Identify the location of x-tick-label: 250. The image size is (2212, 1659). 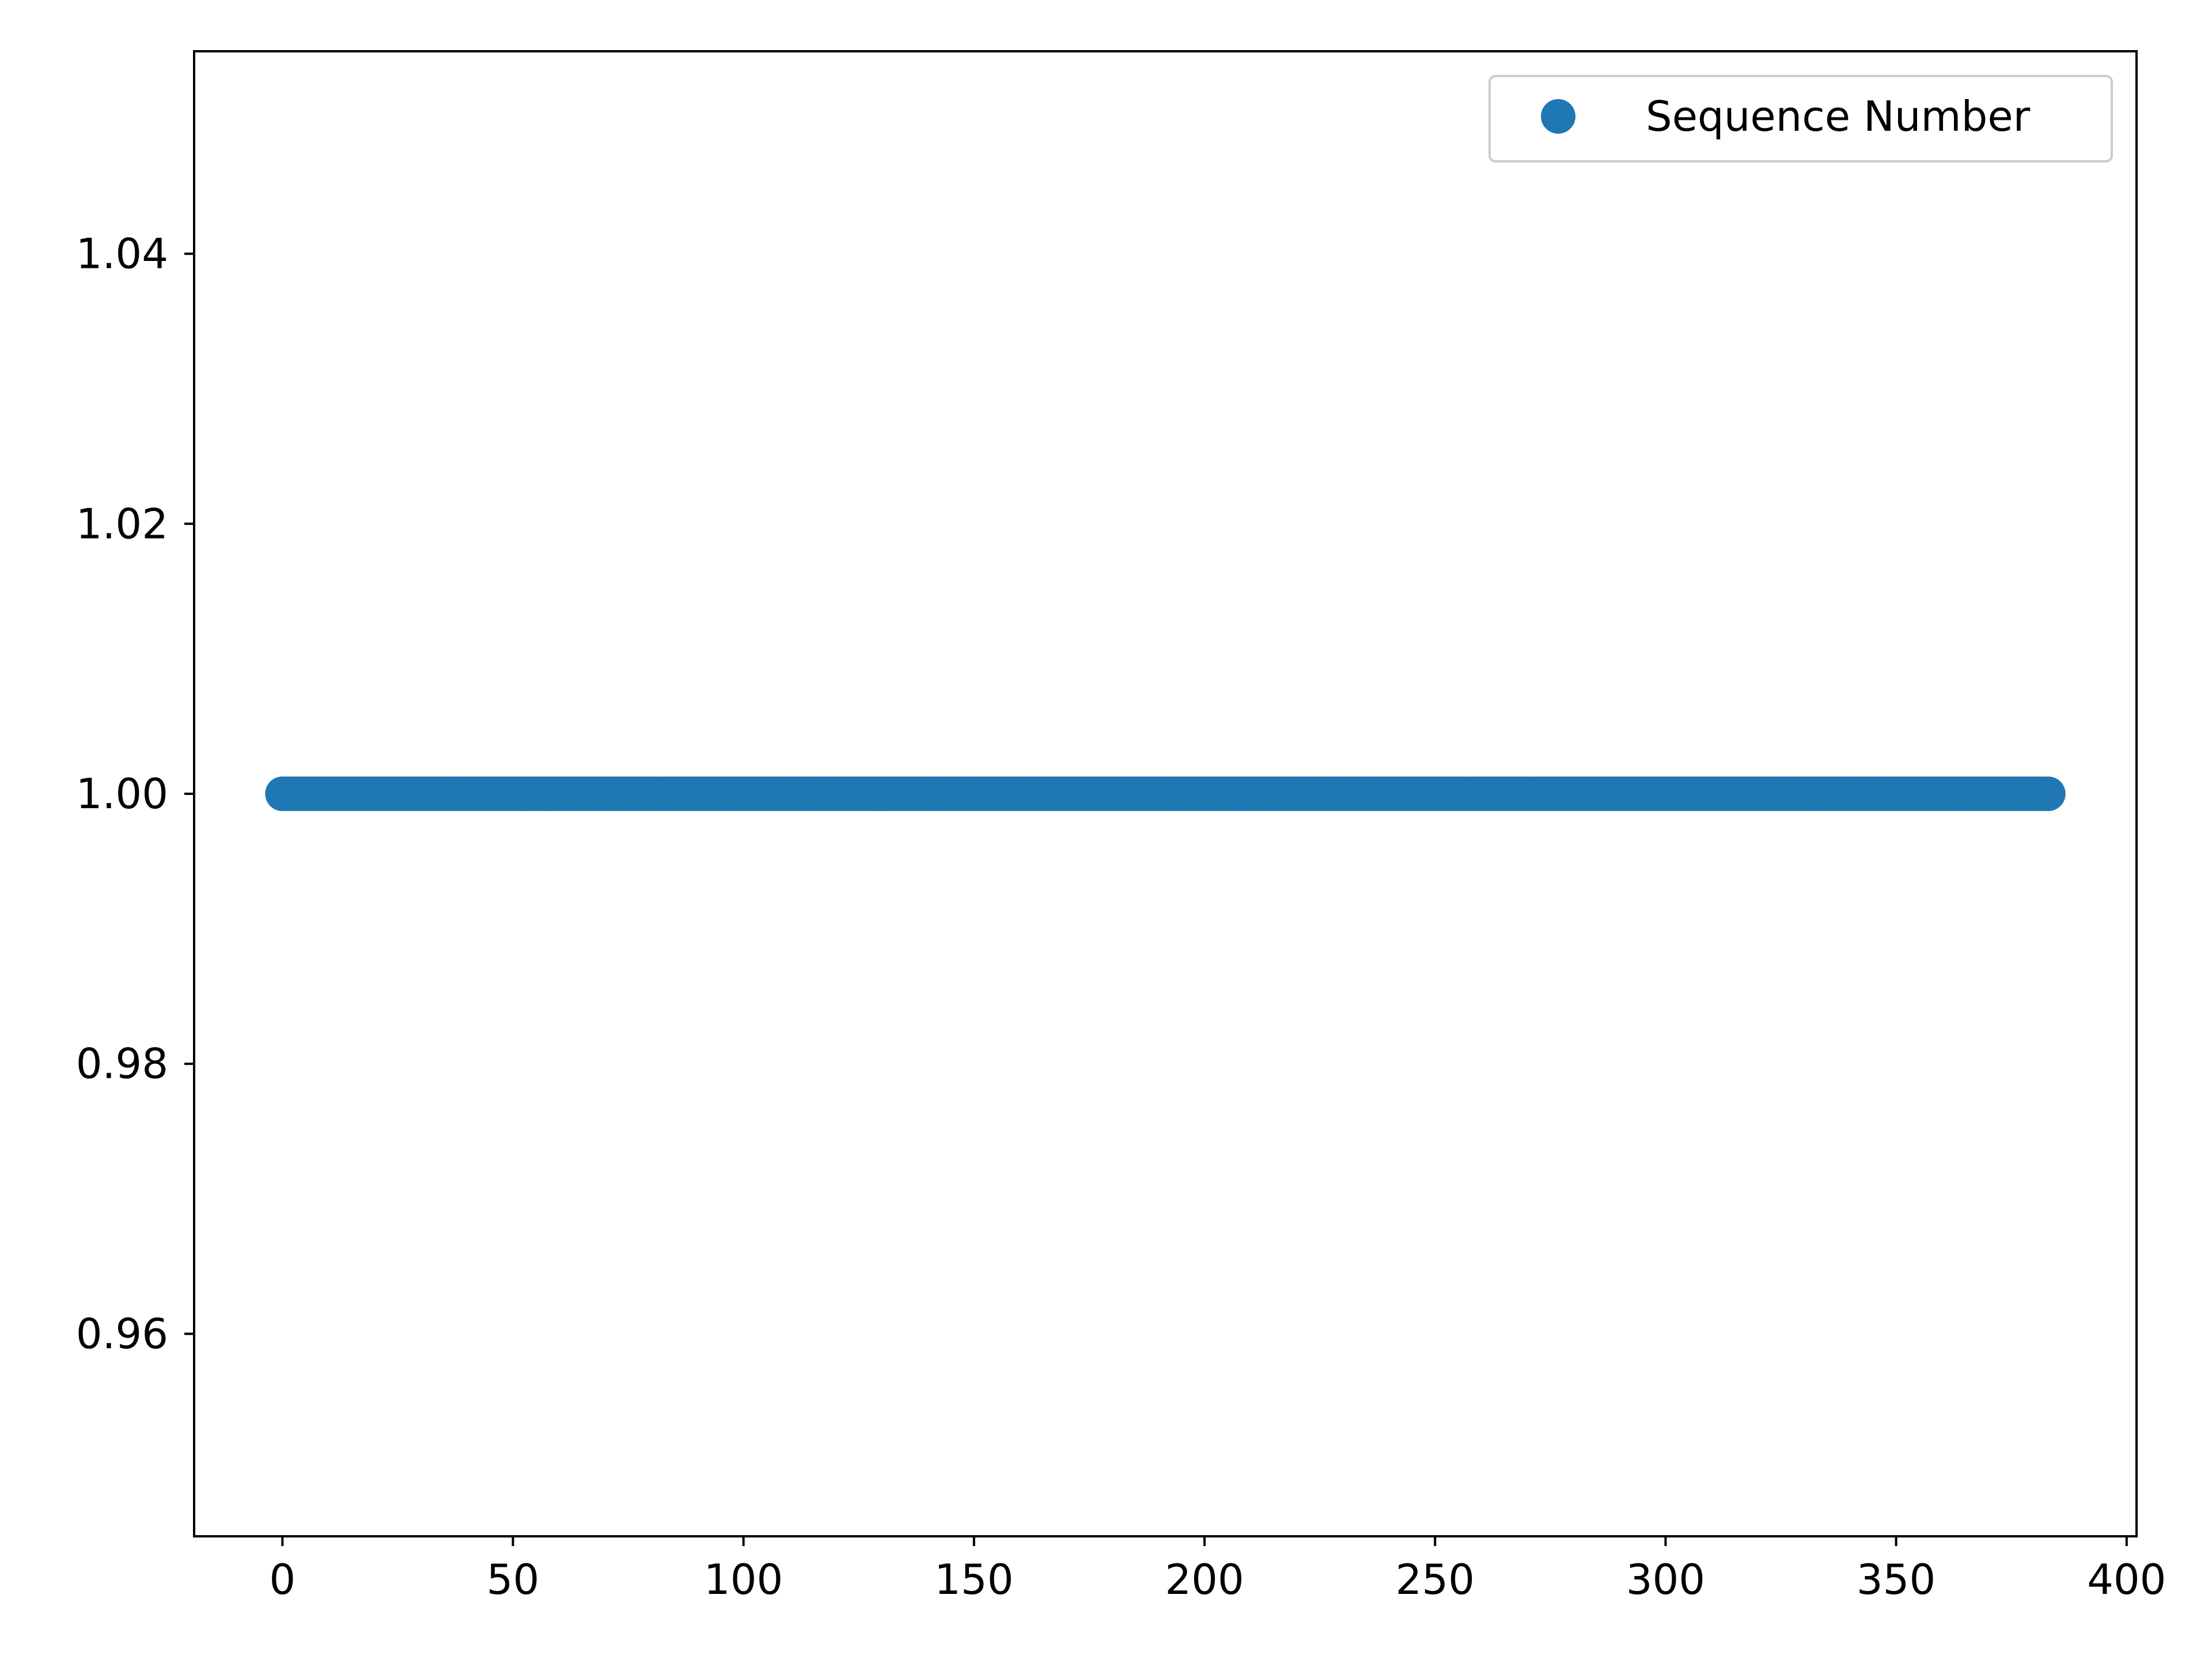
(1435, 1579).